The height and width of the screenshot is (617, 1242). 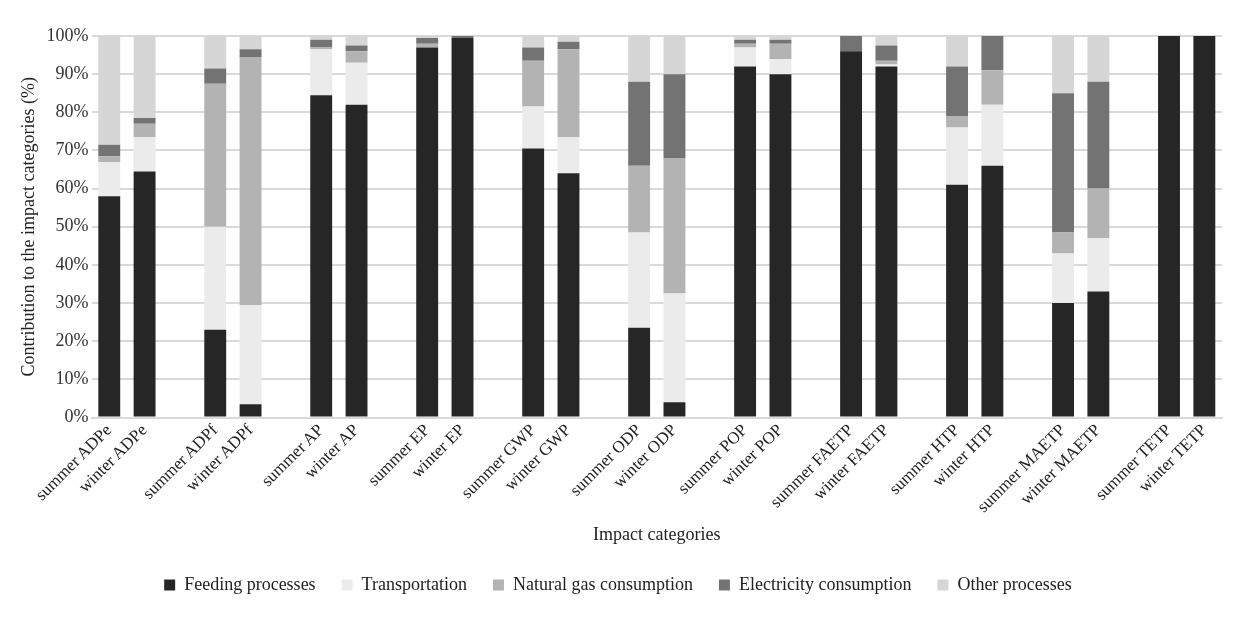 I want to click on y-tick-label: 100%, so click(x=67, y=34).